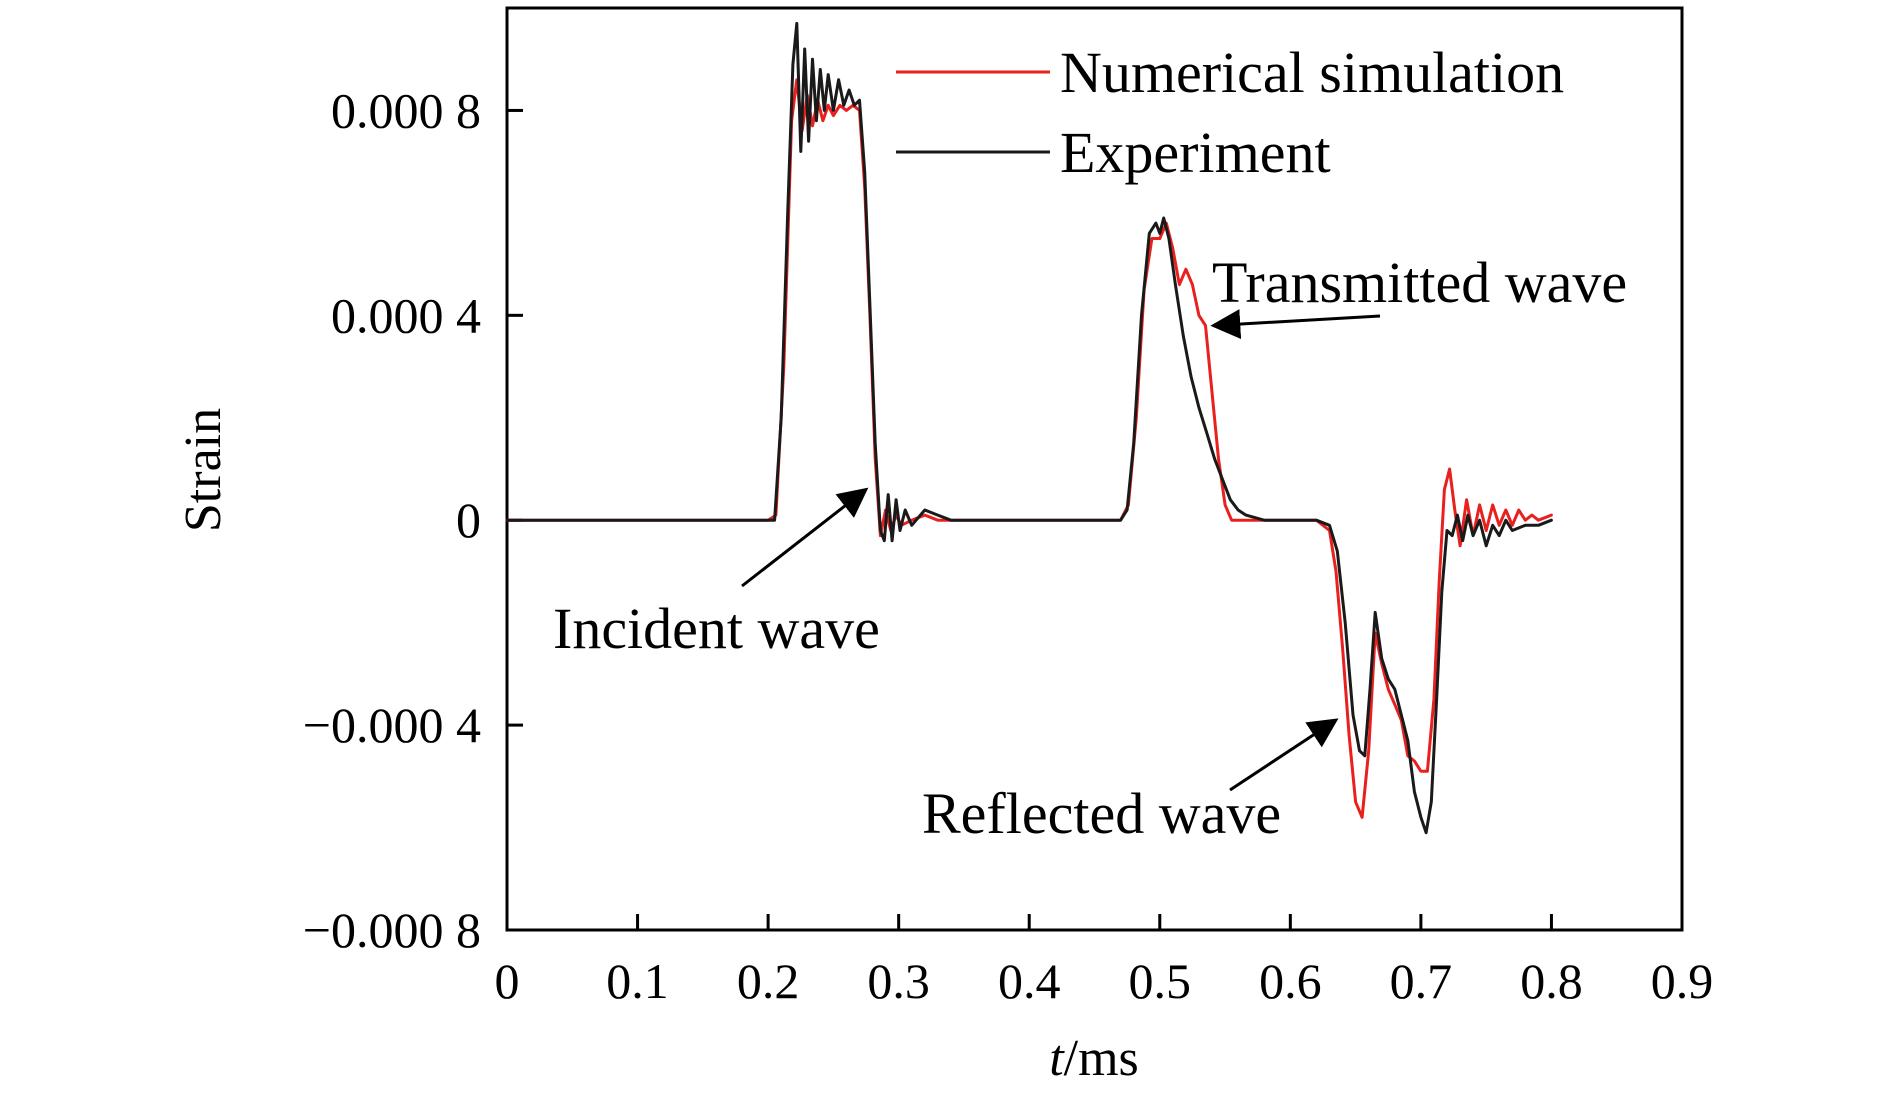 The height and width of the screenshot is (1102, 1890). What do you see at coordinates (406, 110) in the screenshot?
I see `y-tick-label-0: 0.000 8` at bounding box center [406, 110].